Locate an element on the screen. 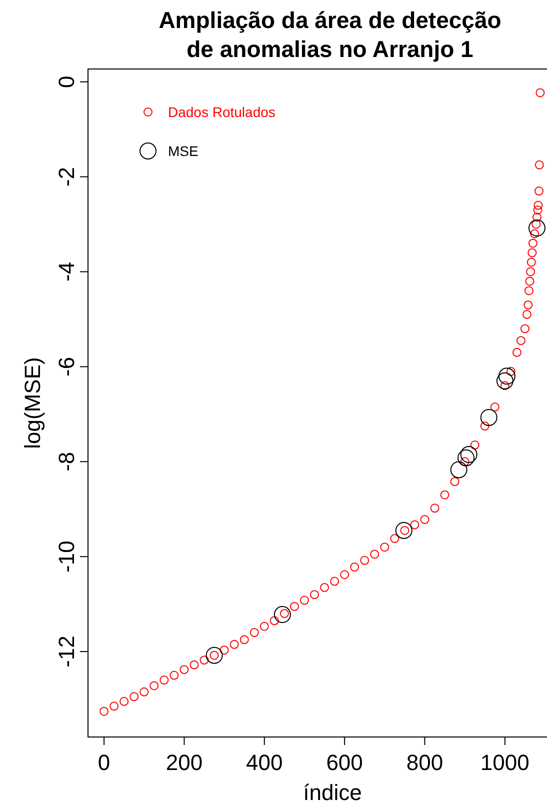  chart-title: Ampliação da área de detecção de anomalias no Arranjo 1 is located at coordinates (330, 34).